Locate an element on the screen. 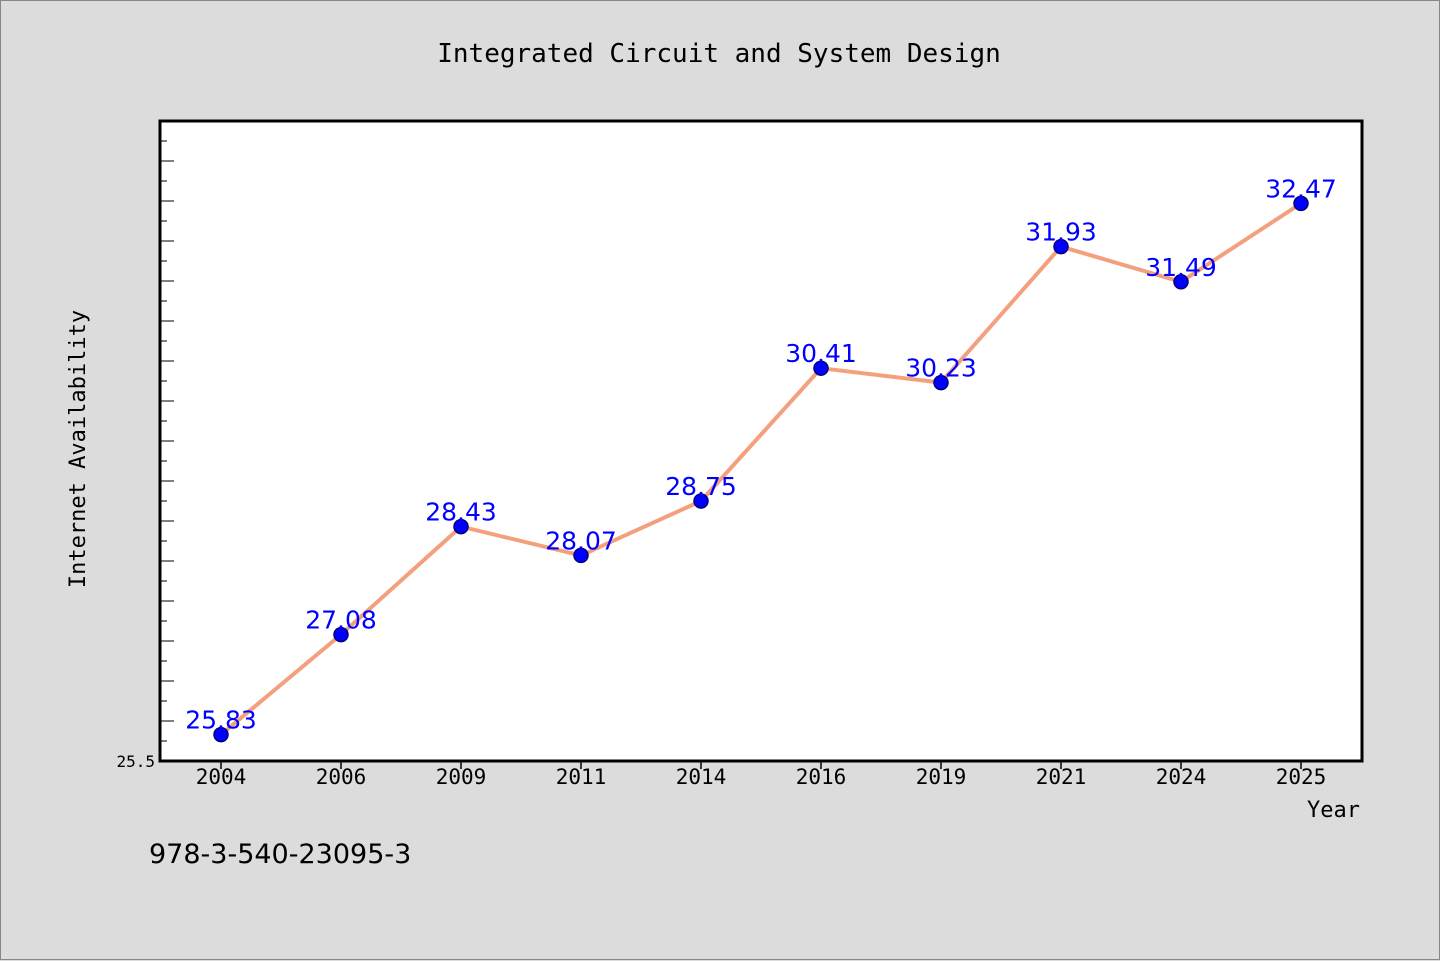 The width and height of the screenshot is (1440, 961). x-tick-label: 2025 is located at coordinates (1301, 777).